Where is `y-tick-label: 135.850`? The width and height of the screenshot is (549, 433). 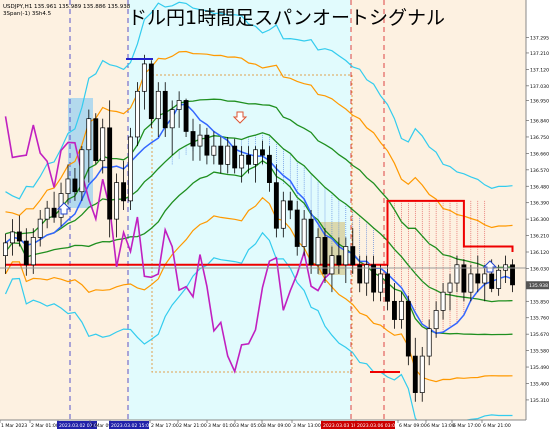 y-tick-label: 135.850 is located at coordinates (539, 302).